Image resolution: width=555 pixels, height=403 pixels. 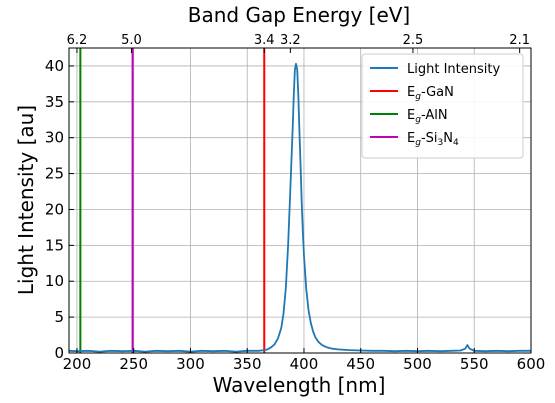 What do you see at coordinates (54, 281) in the screenshot?
I see `y-tick-label: 10` at bounding box center [54, 281].